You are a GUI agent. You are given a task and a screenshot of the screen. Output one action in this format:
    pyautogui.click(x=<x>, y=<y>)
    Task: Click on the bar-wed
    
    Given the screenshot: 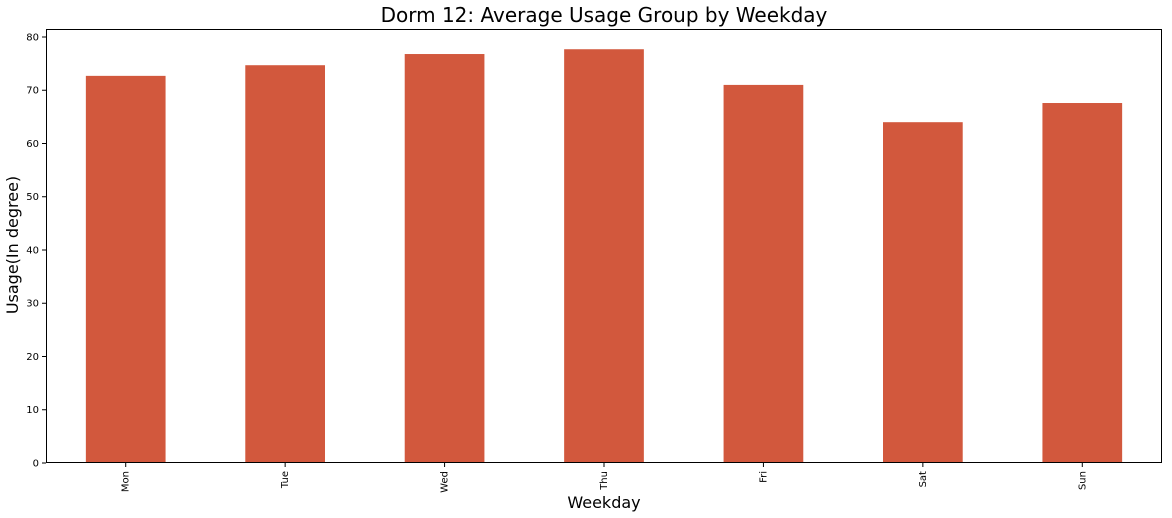 What is the action you would take?
    pyautogui.click(x=444, y=258)
    